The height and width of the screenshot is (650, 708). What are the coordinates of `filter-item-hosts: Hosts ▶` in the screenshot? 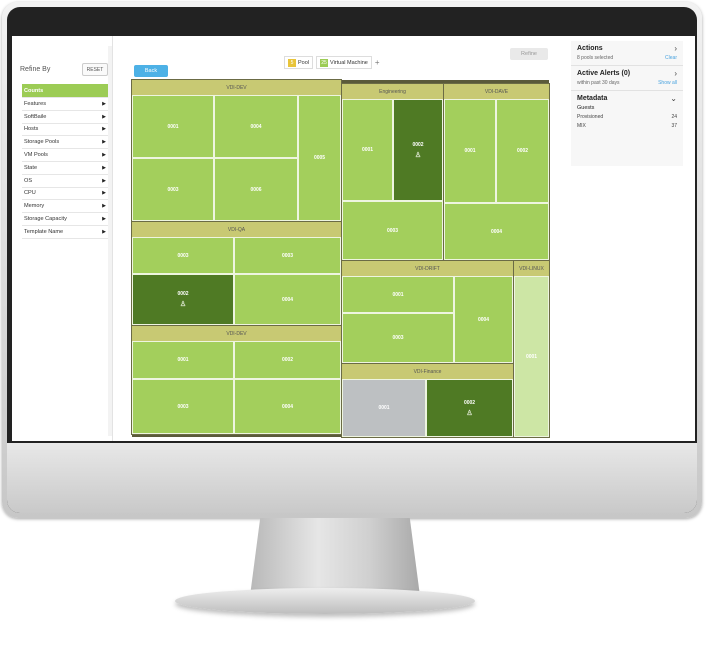 It's located at (65, 130).